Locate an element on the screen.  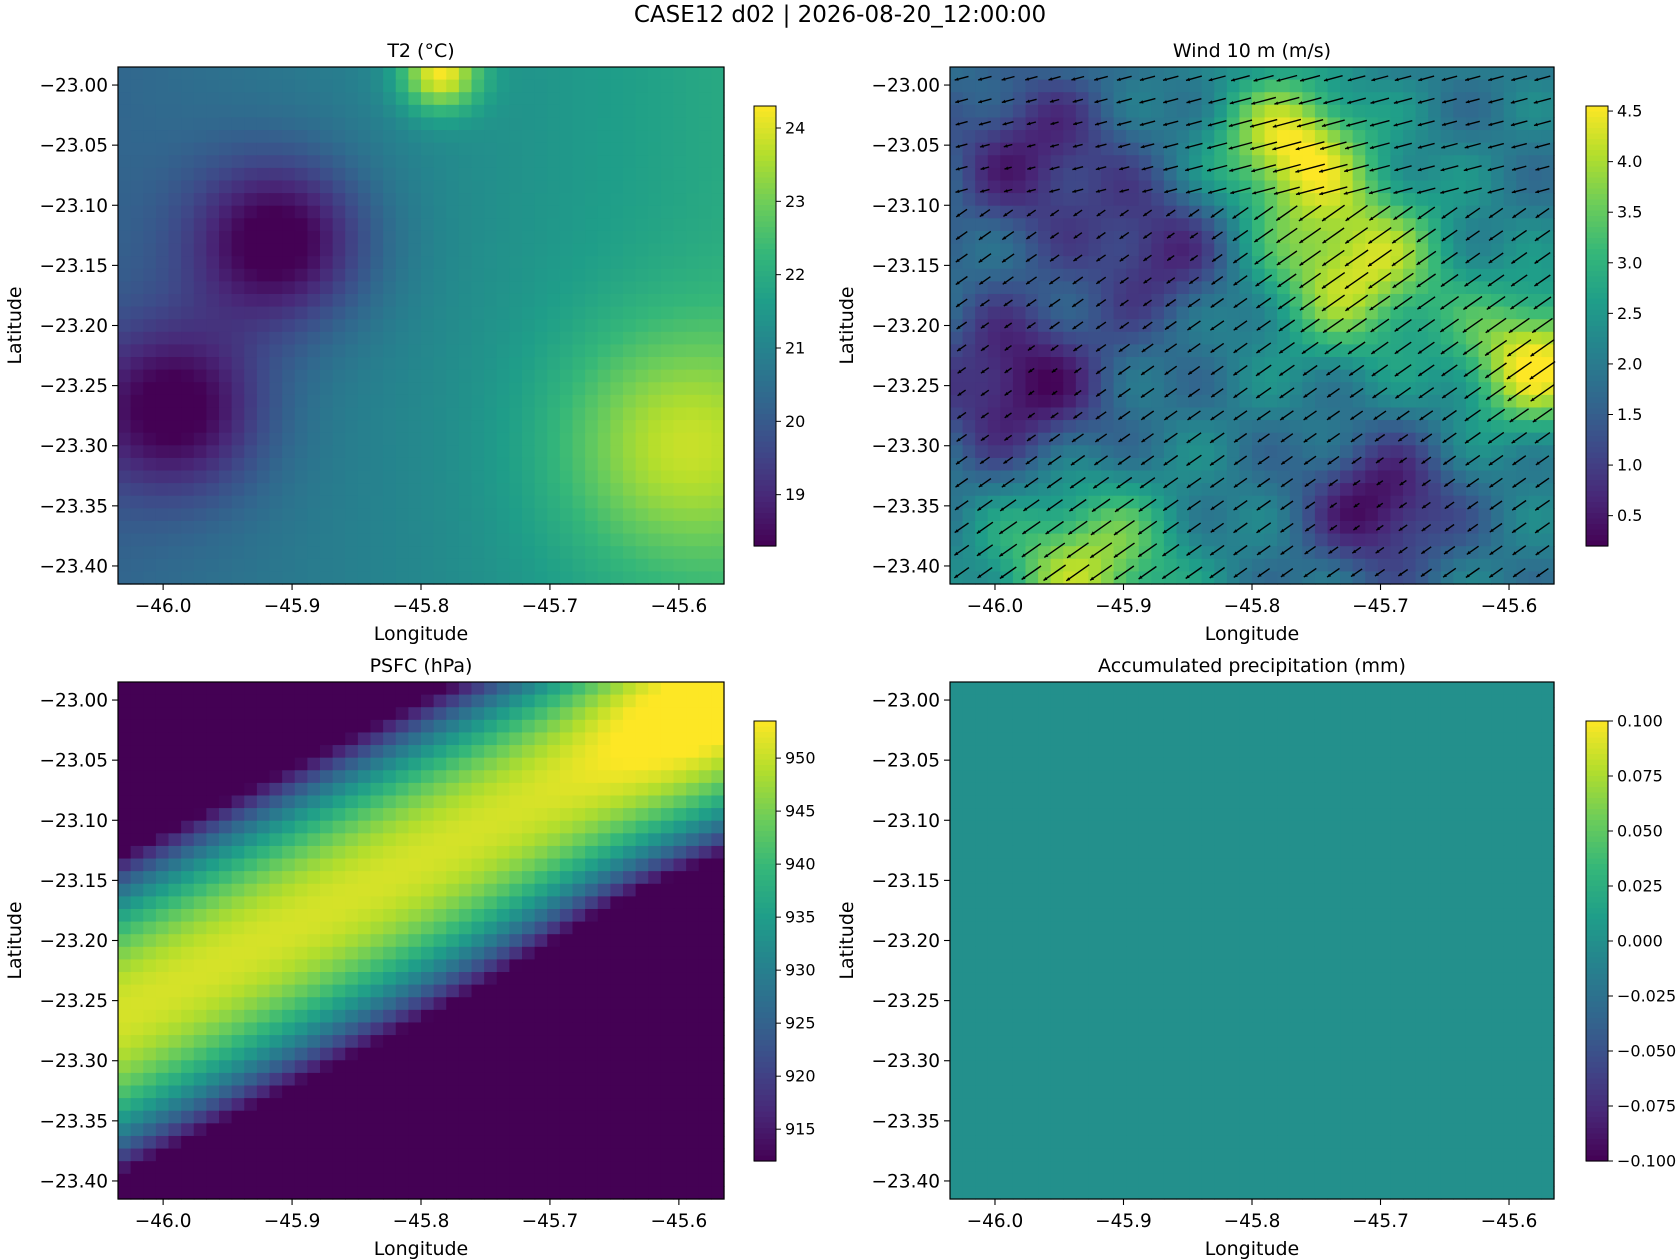
x-tick-label: −45.7 is located at coordinates (550, 606).